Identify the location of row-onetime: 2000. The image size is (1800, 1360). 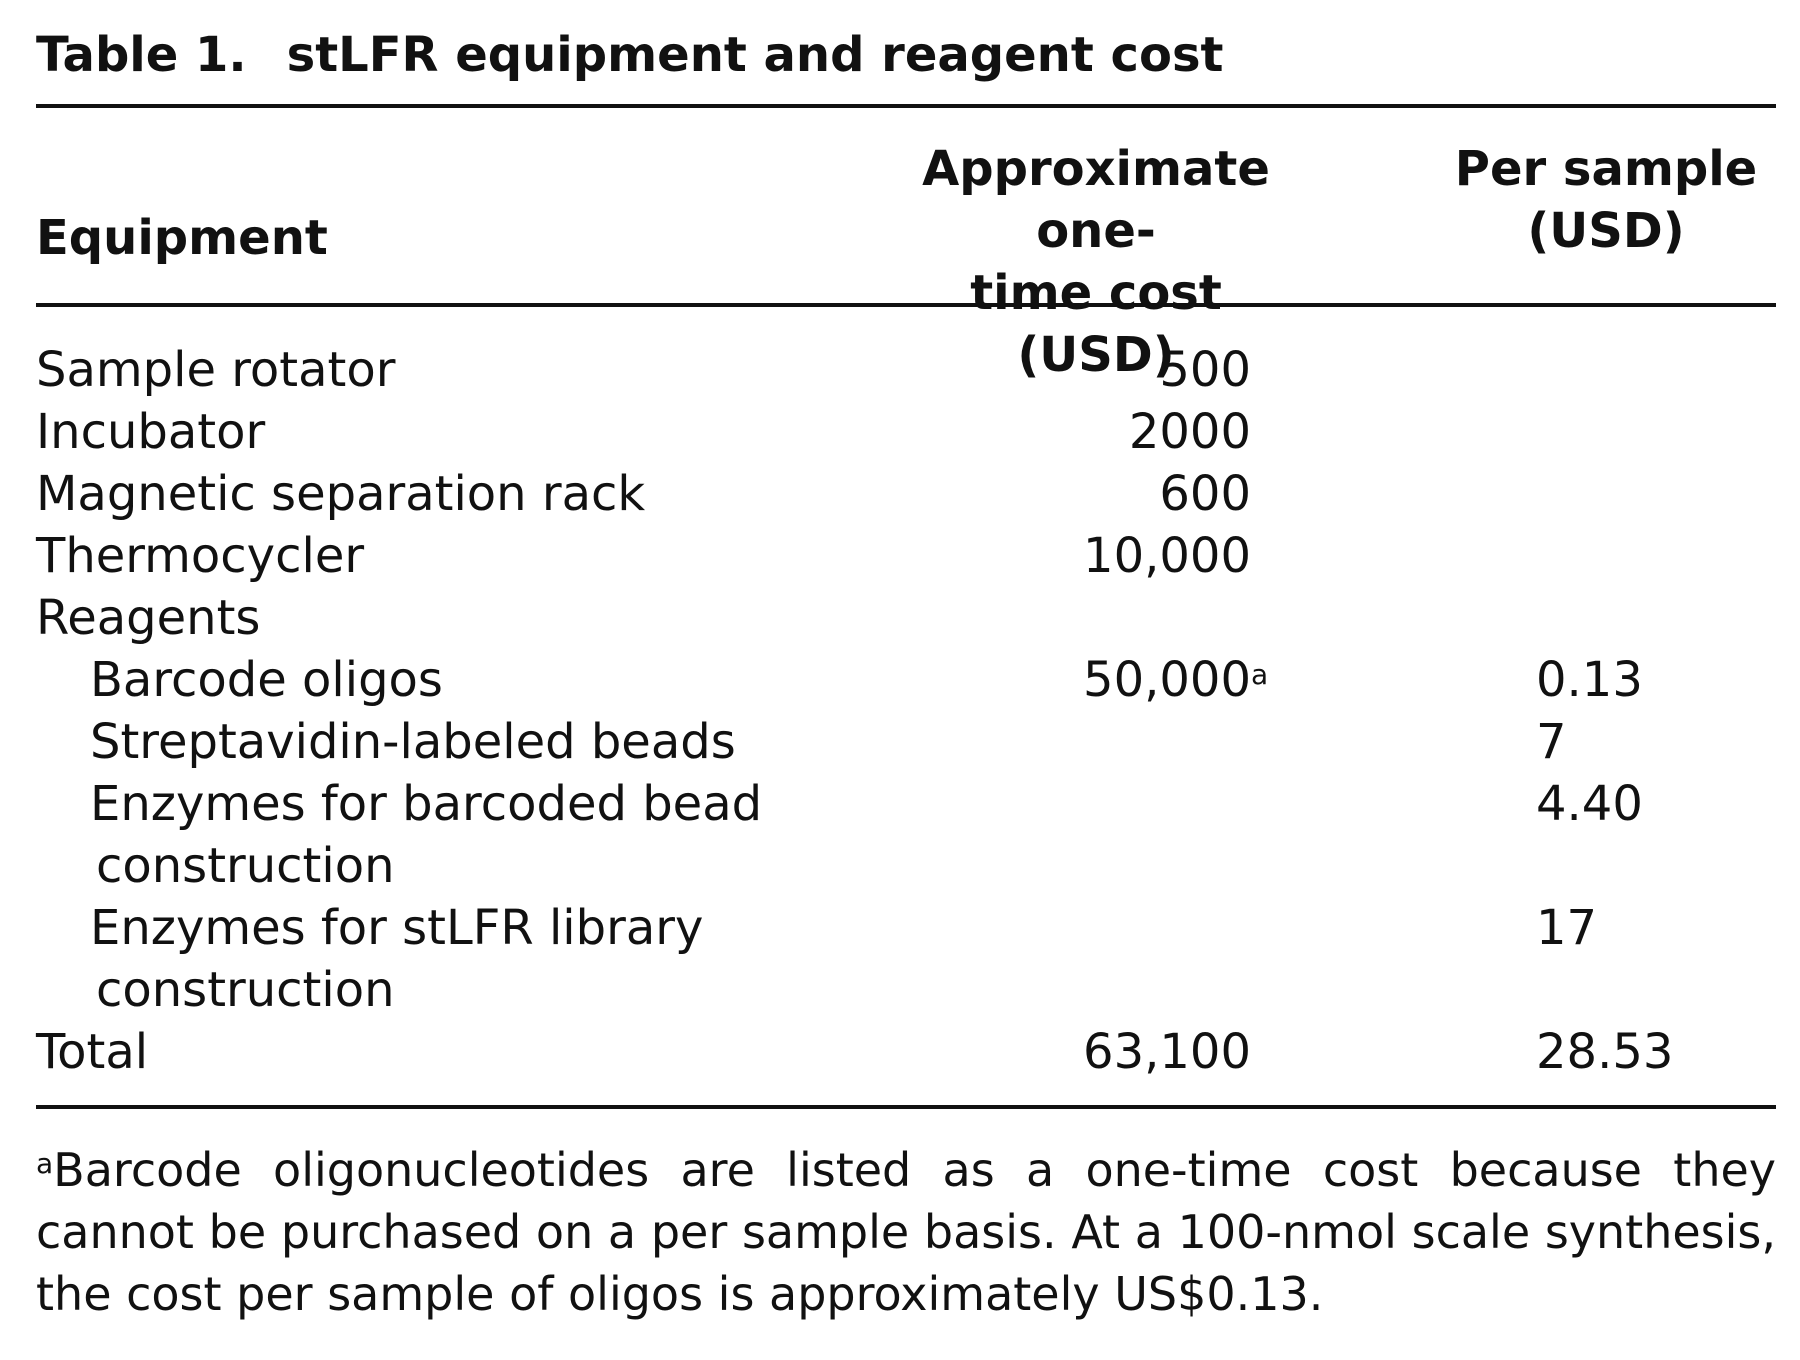
(1189, 432).